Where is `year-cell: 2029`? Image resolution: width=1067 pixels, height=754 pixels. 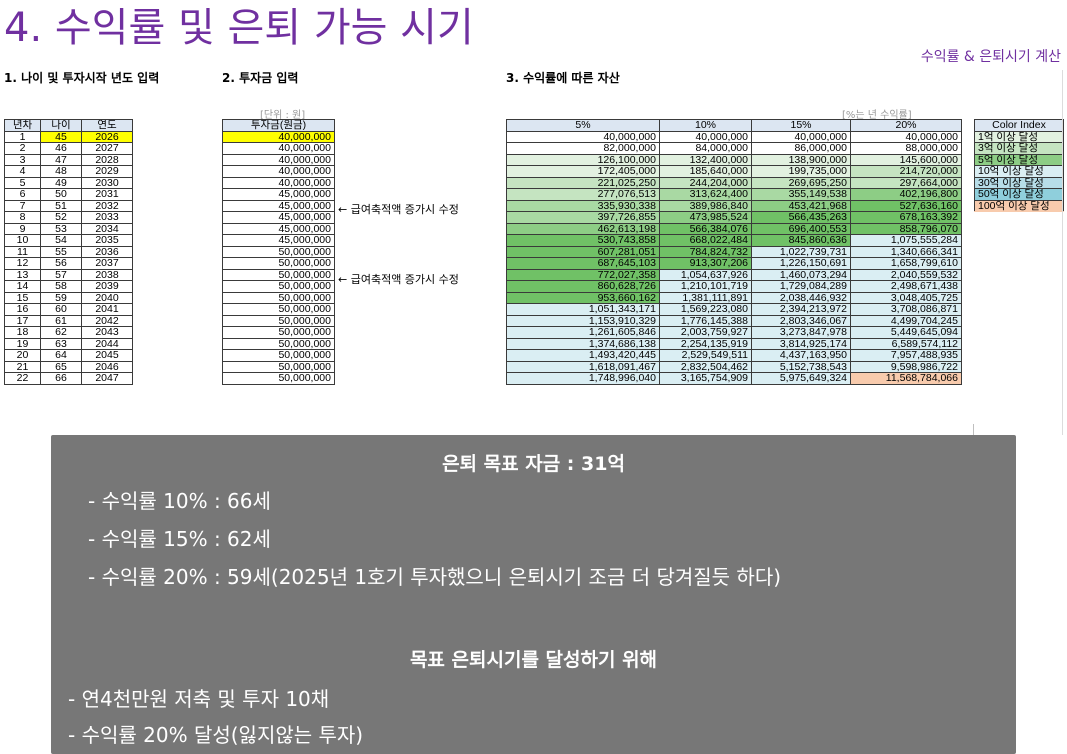
year-cell: 2029 is located at coordinates (107, 171).